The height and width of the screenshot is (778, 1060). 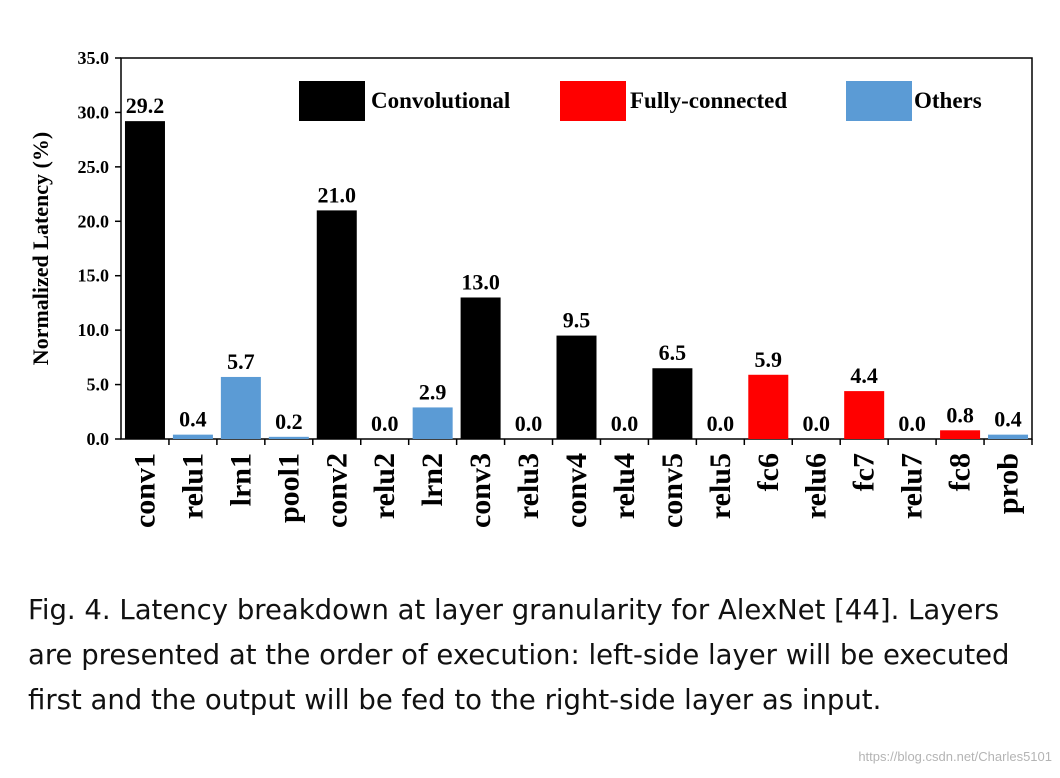 What do you see at coordinates (960, 472) in the screenshot?
I see `category-label-fc8: fc8` at bounding box center [960, 472].